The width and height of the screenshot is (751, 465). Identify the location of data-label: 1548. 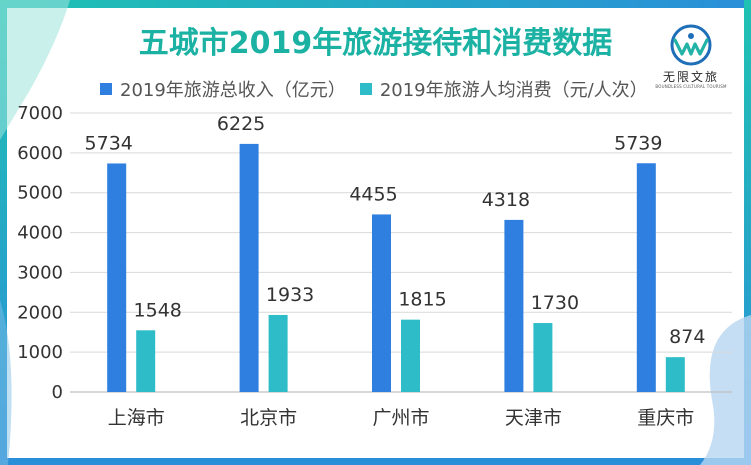
(158, 310).